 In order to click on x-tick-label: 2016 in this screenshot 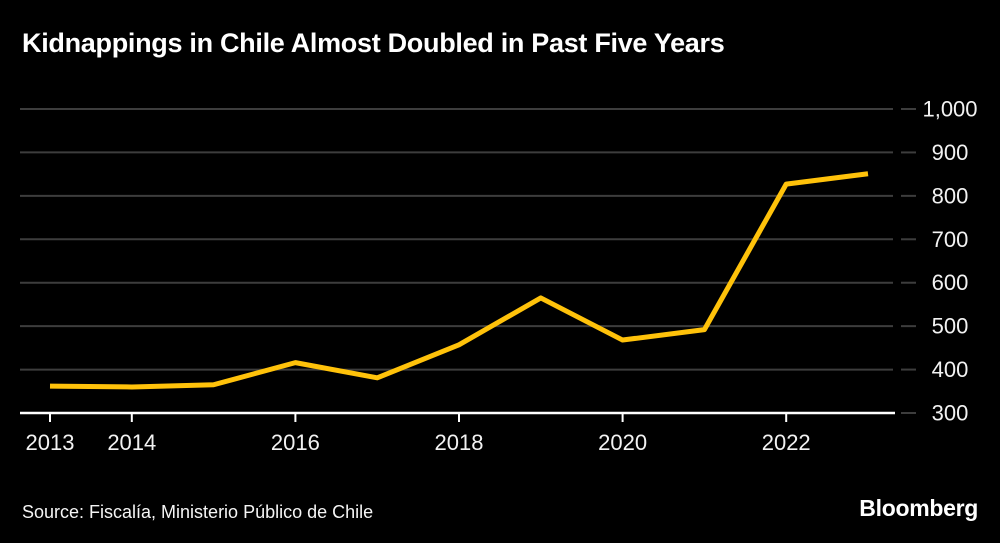, I will do `click(295, 442)`.